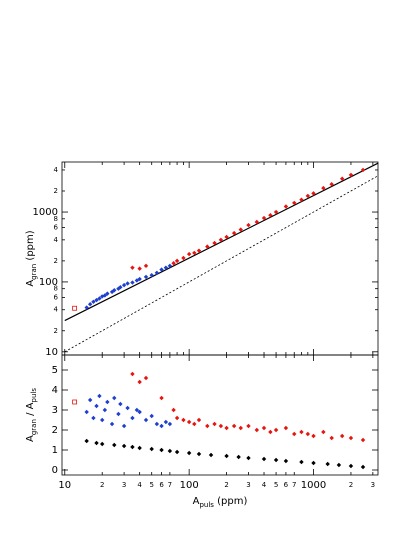 Image resolution: width=415 pixels, height=537 pixels. What do you see at coordinates (34, 427) in the screenshot?
I see `subscript: gran` at bounding box center [34, 427].